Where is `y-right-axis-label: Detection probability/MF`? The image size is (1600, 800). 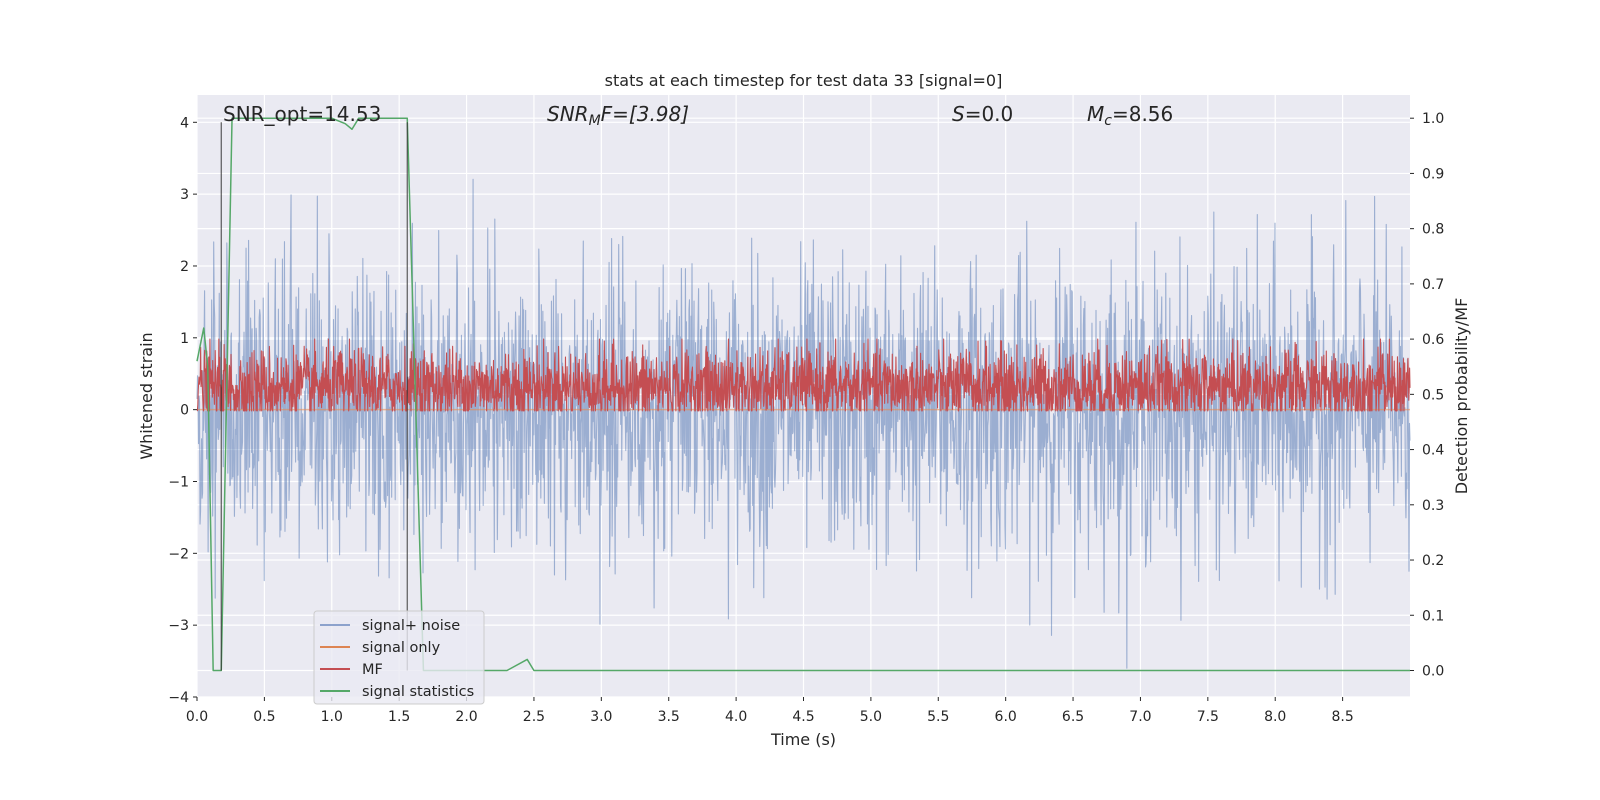 y-right-axis-label: Detection probability/MF is located at coordinates (1461, 396).